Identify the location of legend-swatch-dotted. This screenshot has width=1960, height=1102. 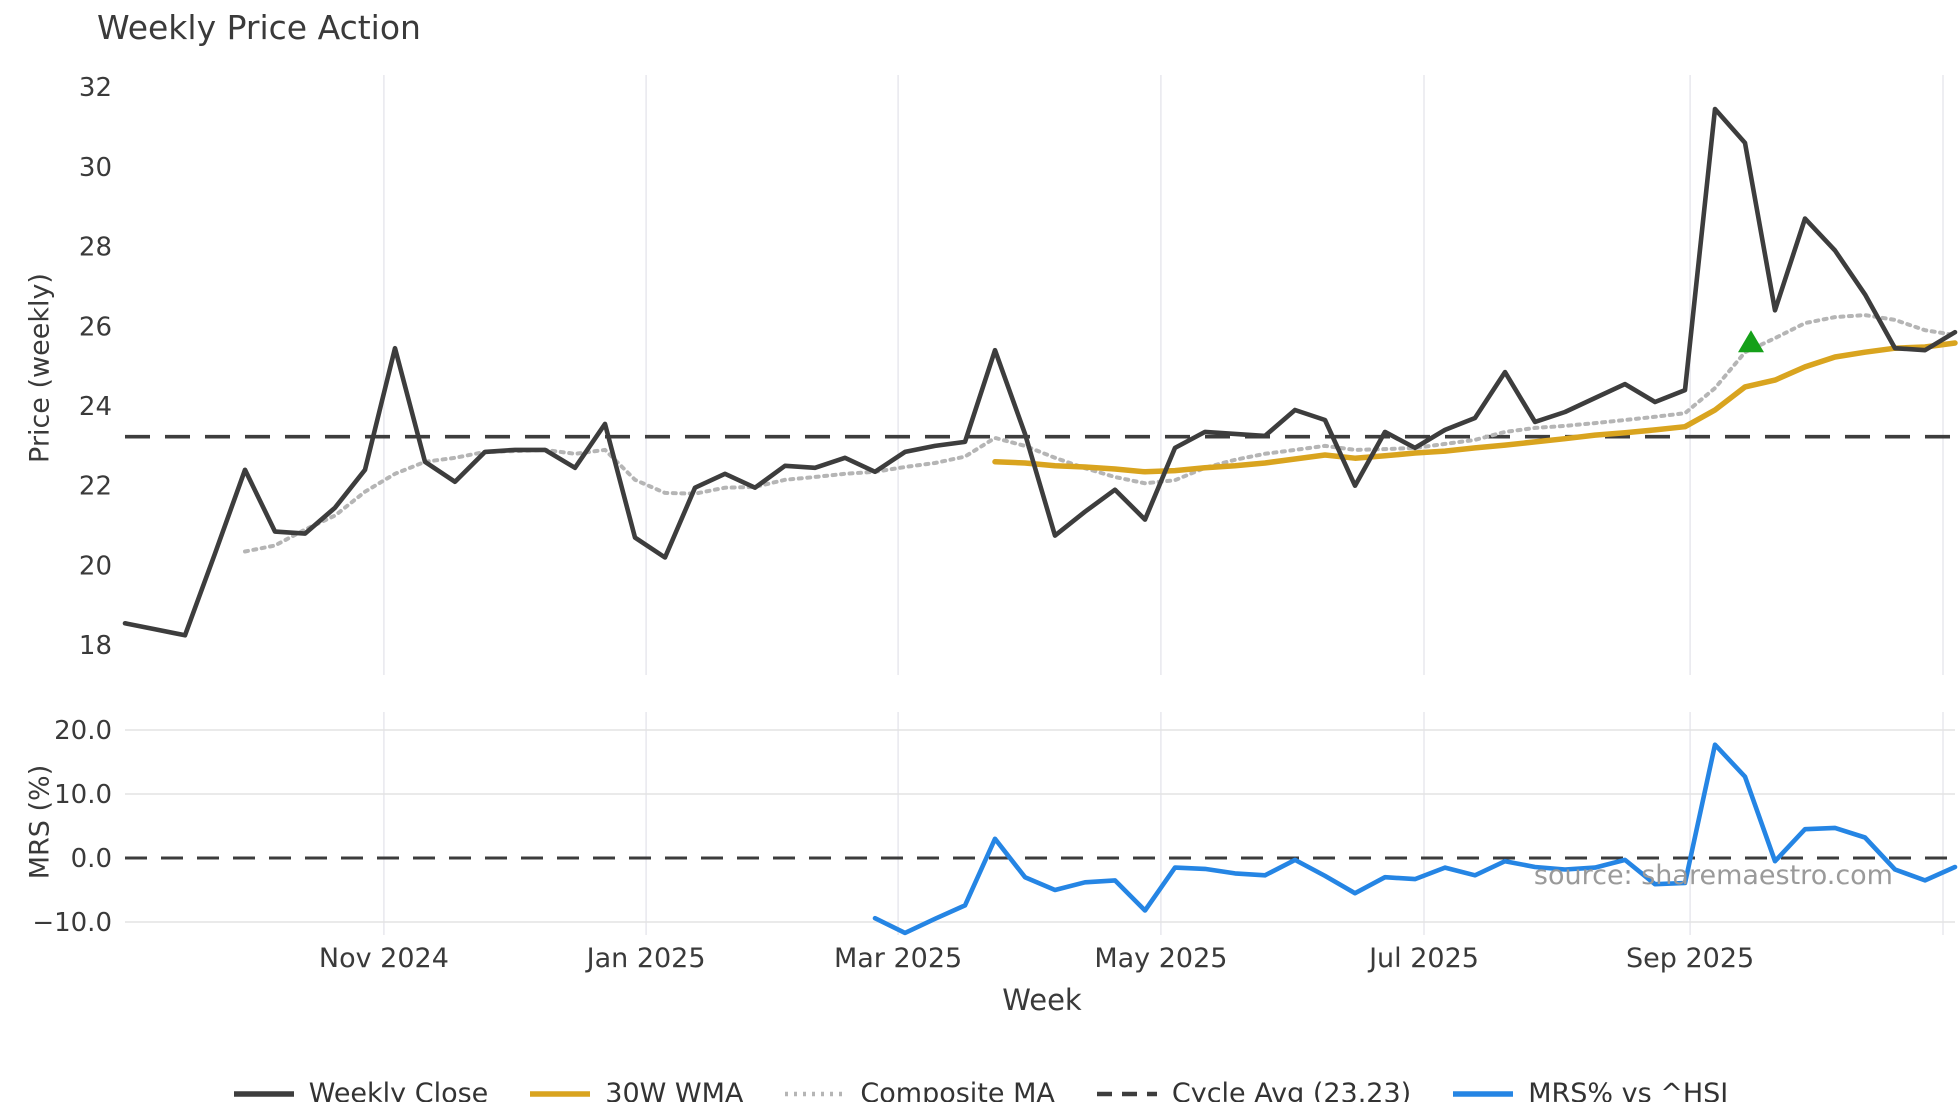
(815, 1093).